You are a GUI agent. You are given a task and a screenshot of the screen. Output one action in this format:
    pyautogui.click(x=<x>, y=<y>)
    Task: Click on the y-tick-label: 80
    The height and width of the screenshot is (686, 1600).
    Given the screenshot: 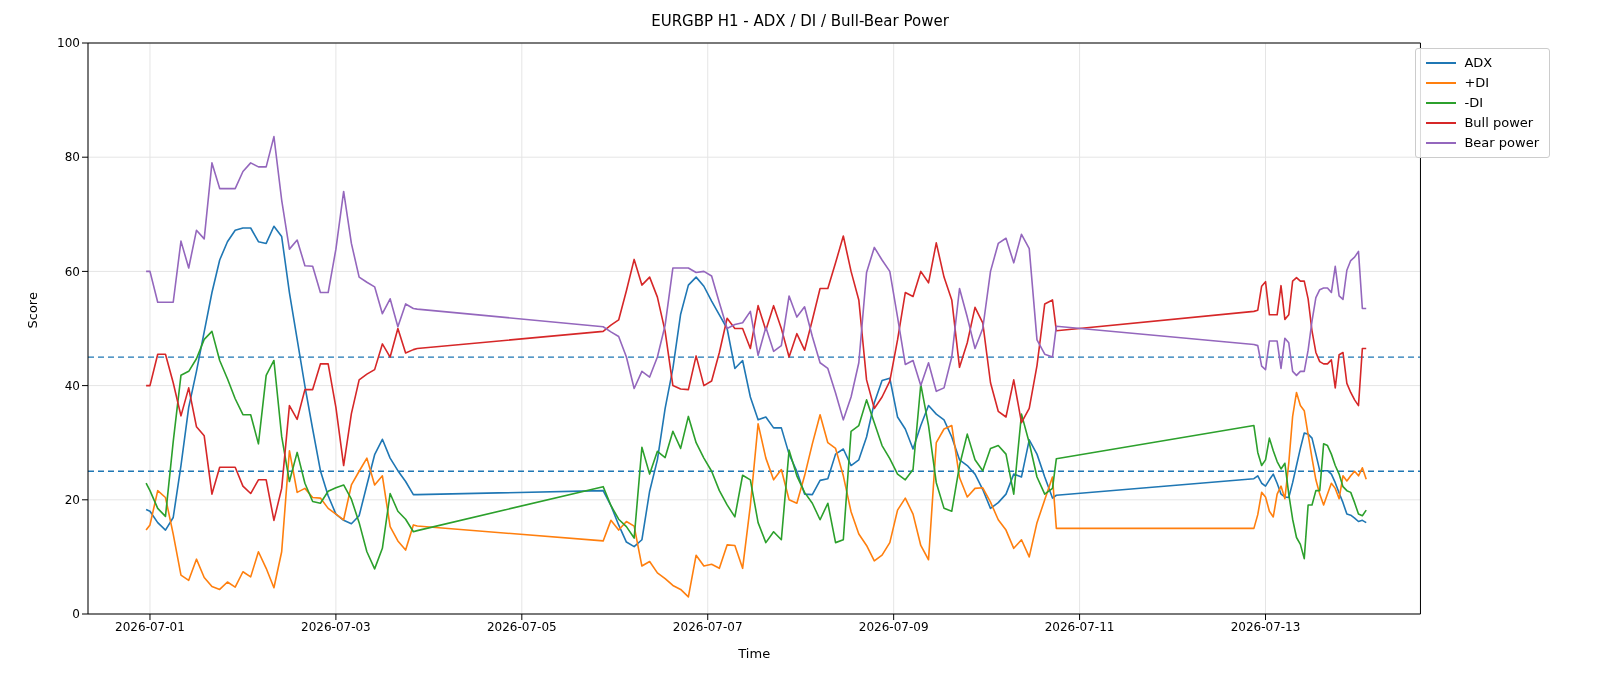 What is the action you would take?
    pyautogui.click(x=72, y=157)
    